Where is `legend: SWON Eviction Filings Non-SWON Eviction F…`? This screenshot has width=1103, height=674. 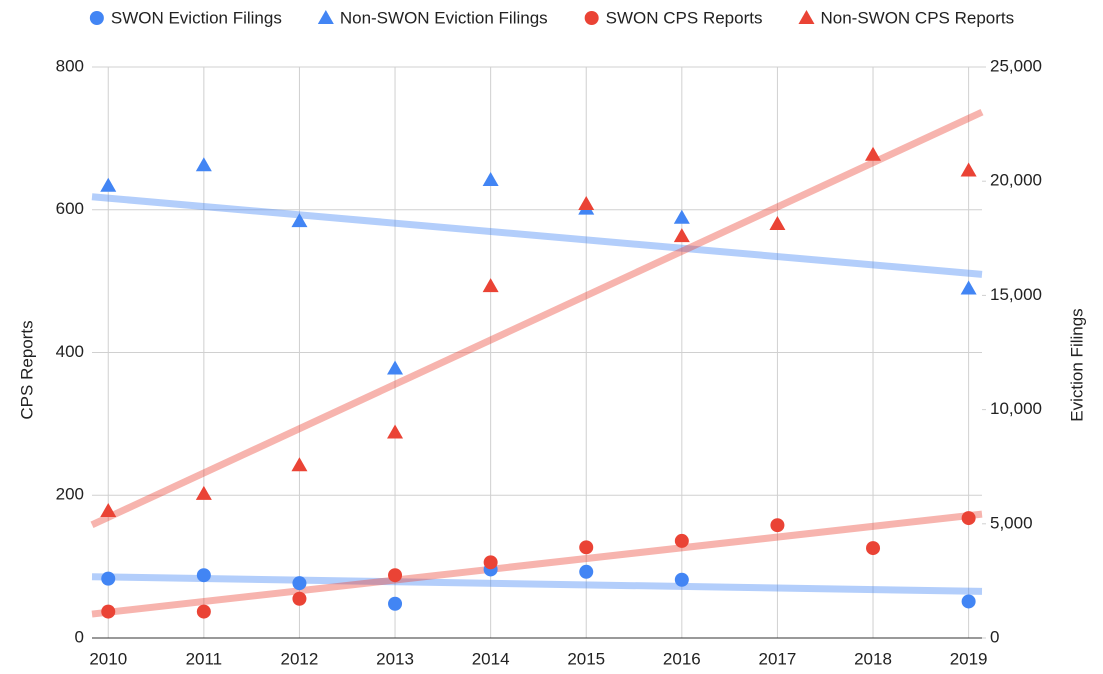
legend: SWON Eviction Filings Non-SWON Eviction F… is located at coordinates (551, 17).